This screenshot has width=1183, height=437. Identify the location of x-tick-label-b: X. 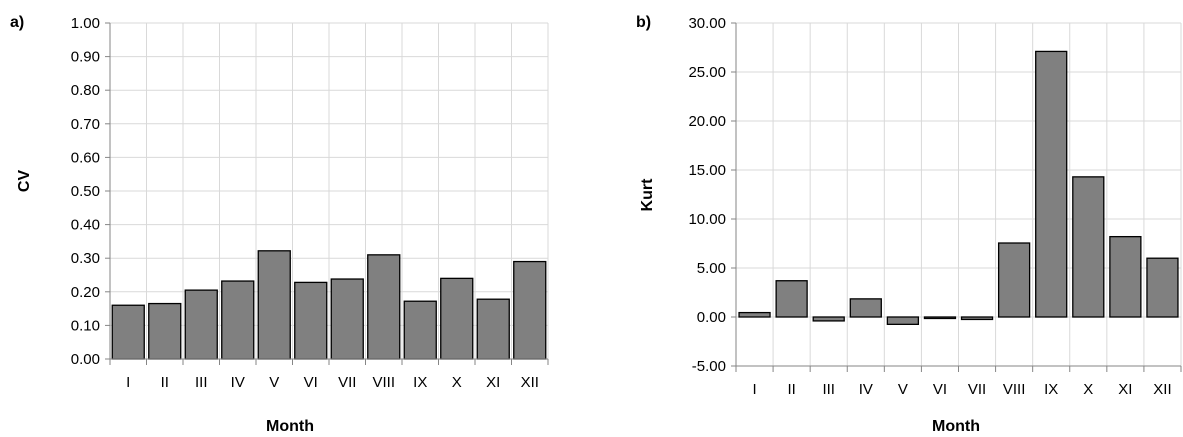
(1088, 389).